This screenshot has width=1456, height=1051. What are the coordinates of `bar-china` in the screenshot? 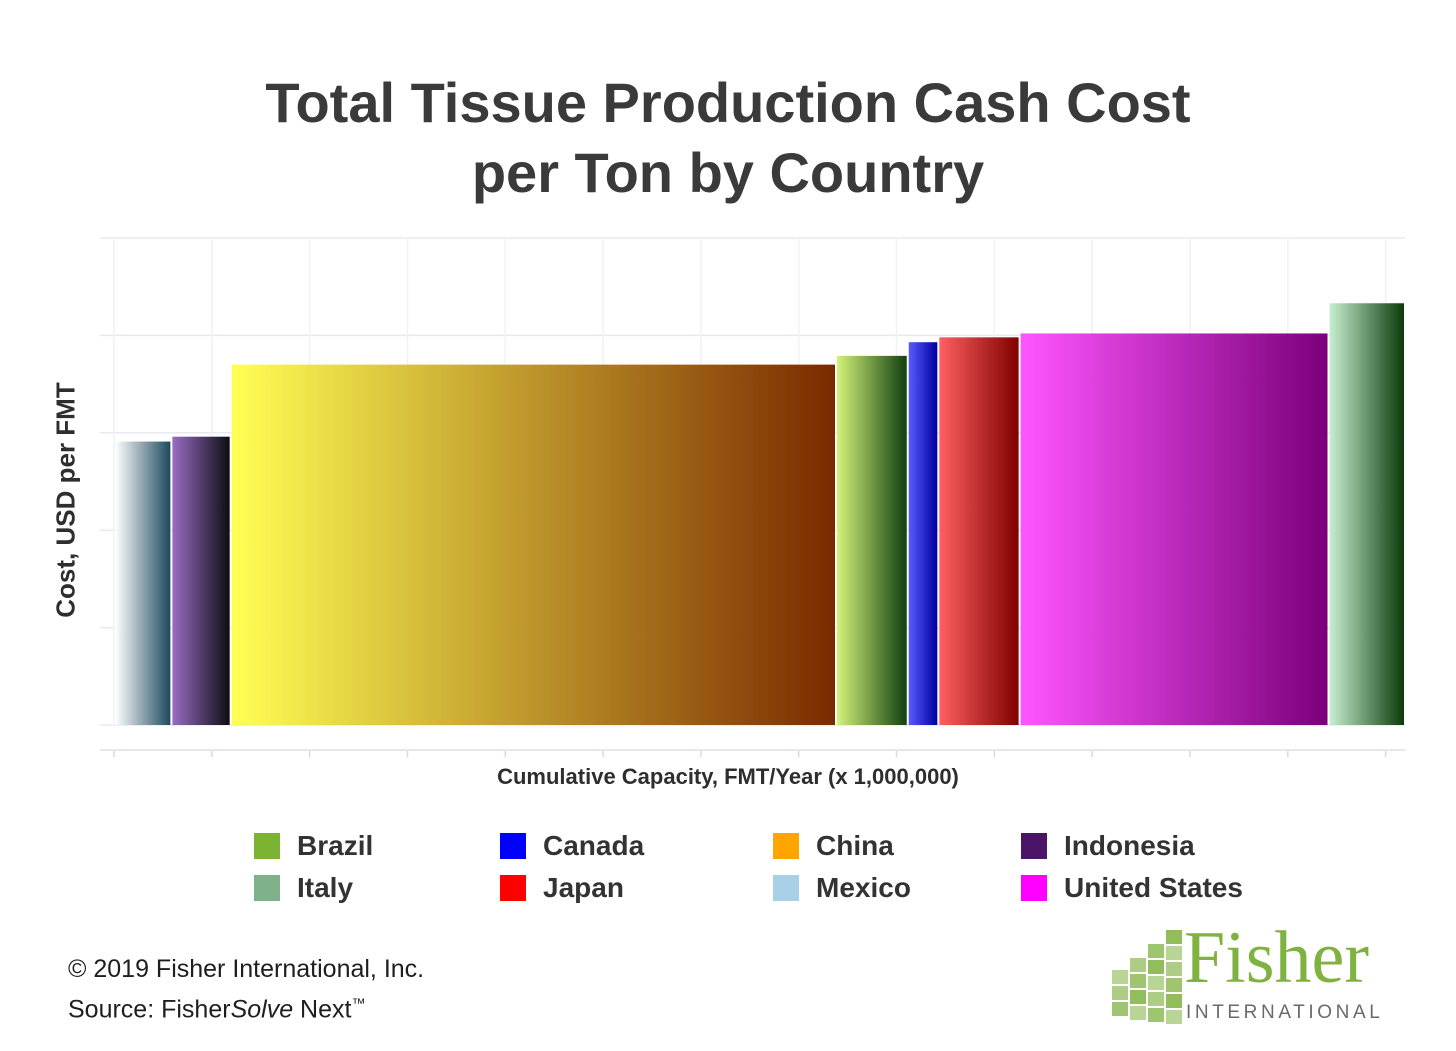 It's located at (533, 544).